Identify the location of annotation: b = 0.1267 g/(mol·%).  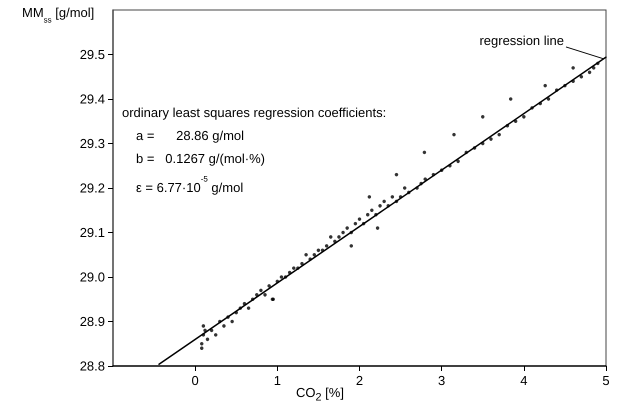
(200, 158).